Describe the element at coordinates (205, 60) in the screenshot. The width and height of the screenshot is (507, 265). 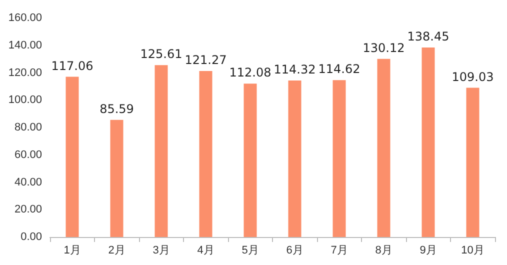
I see `data-label: 121.27` at that location.